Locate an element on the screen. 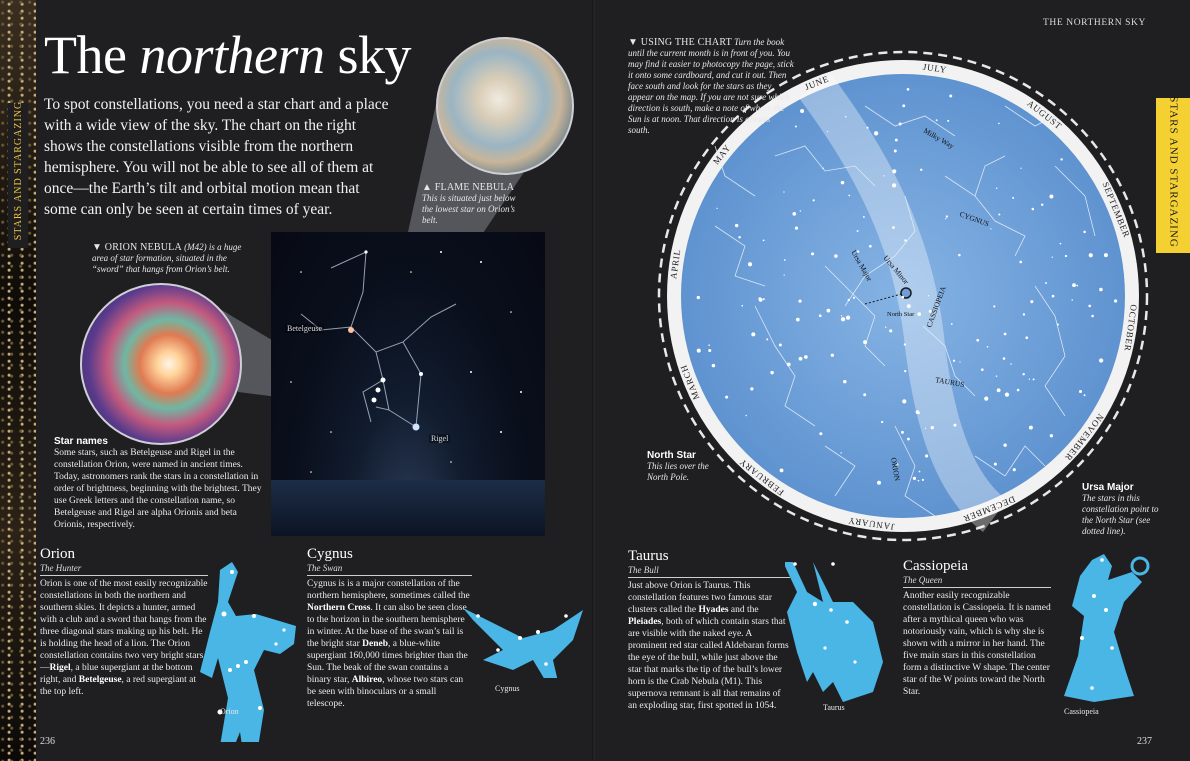  page-number-right: 237 is located at coordinates (1144, 741).